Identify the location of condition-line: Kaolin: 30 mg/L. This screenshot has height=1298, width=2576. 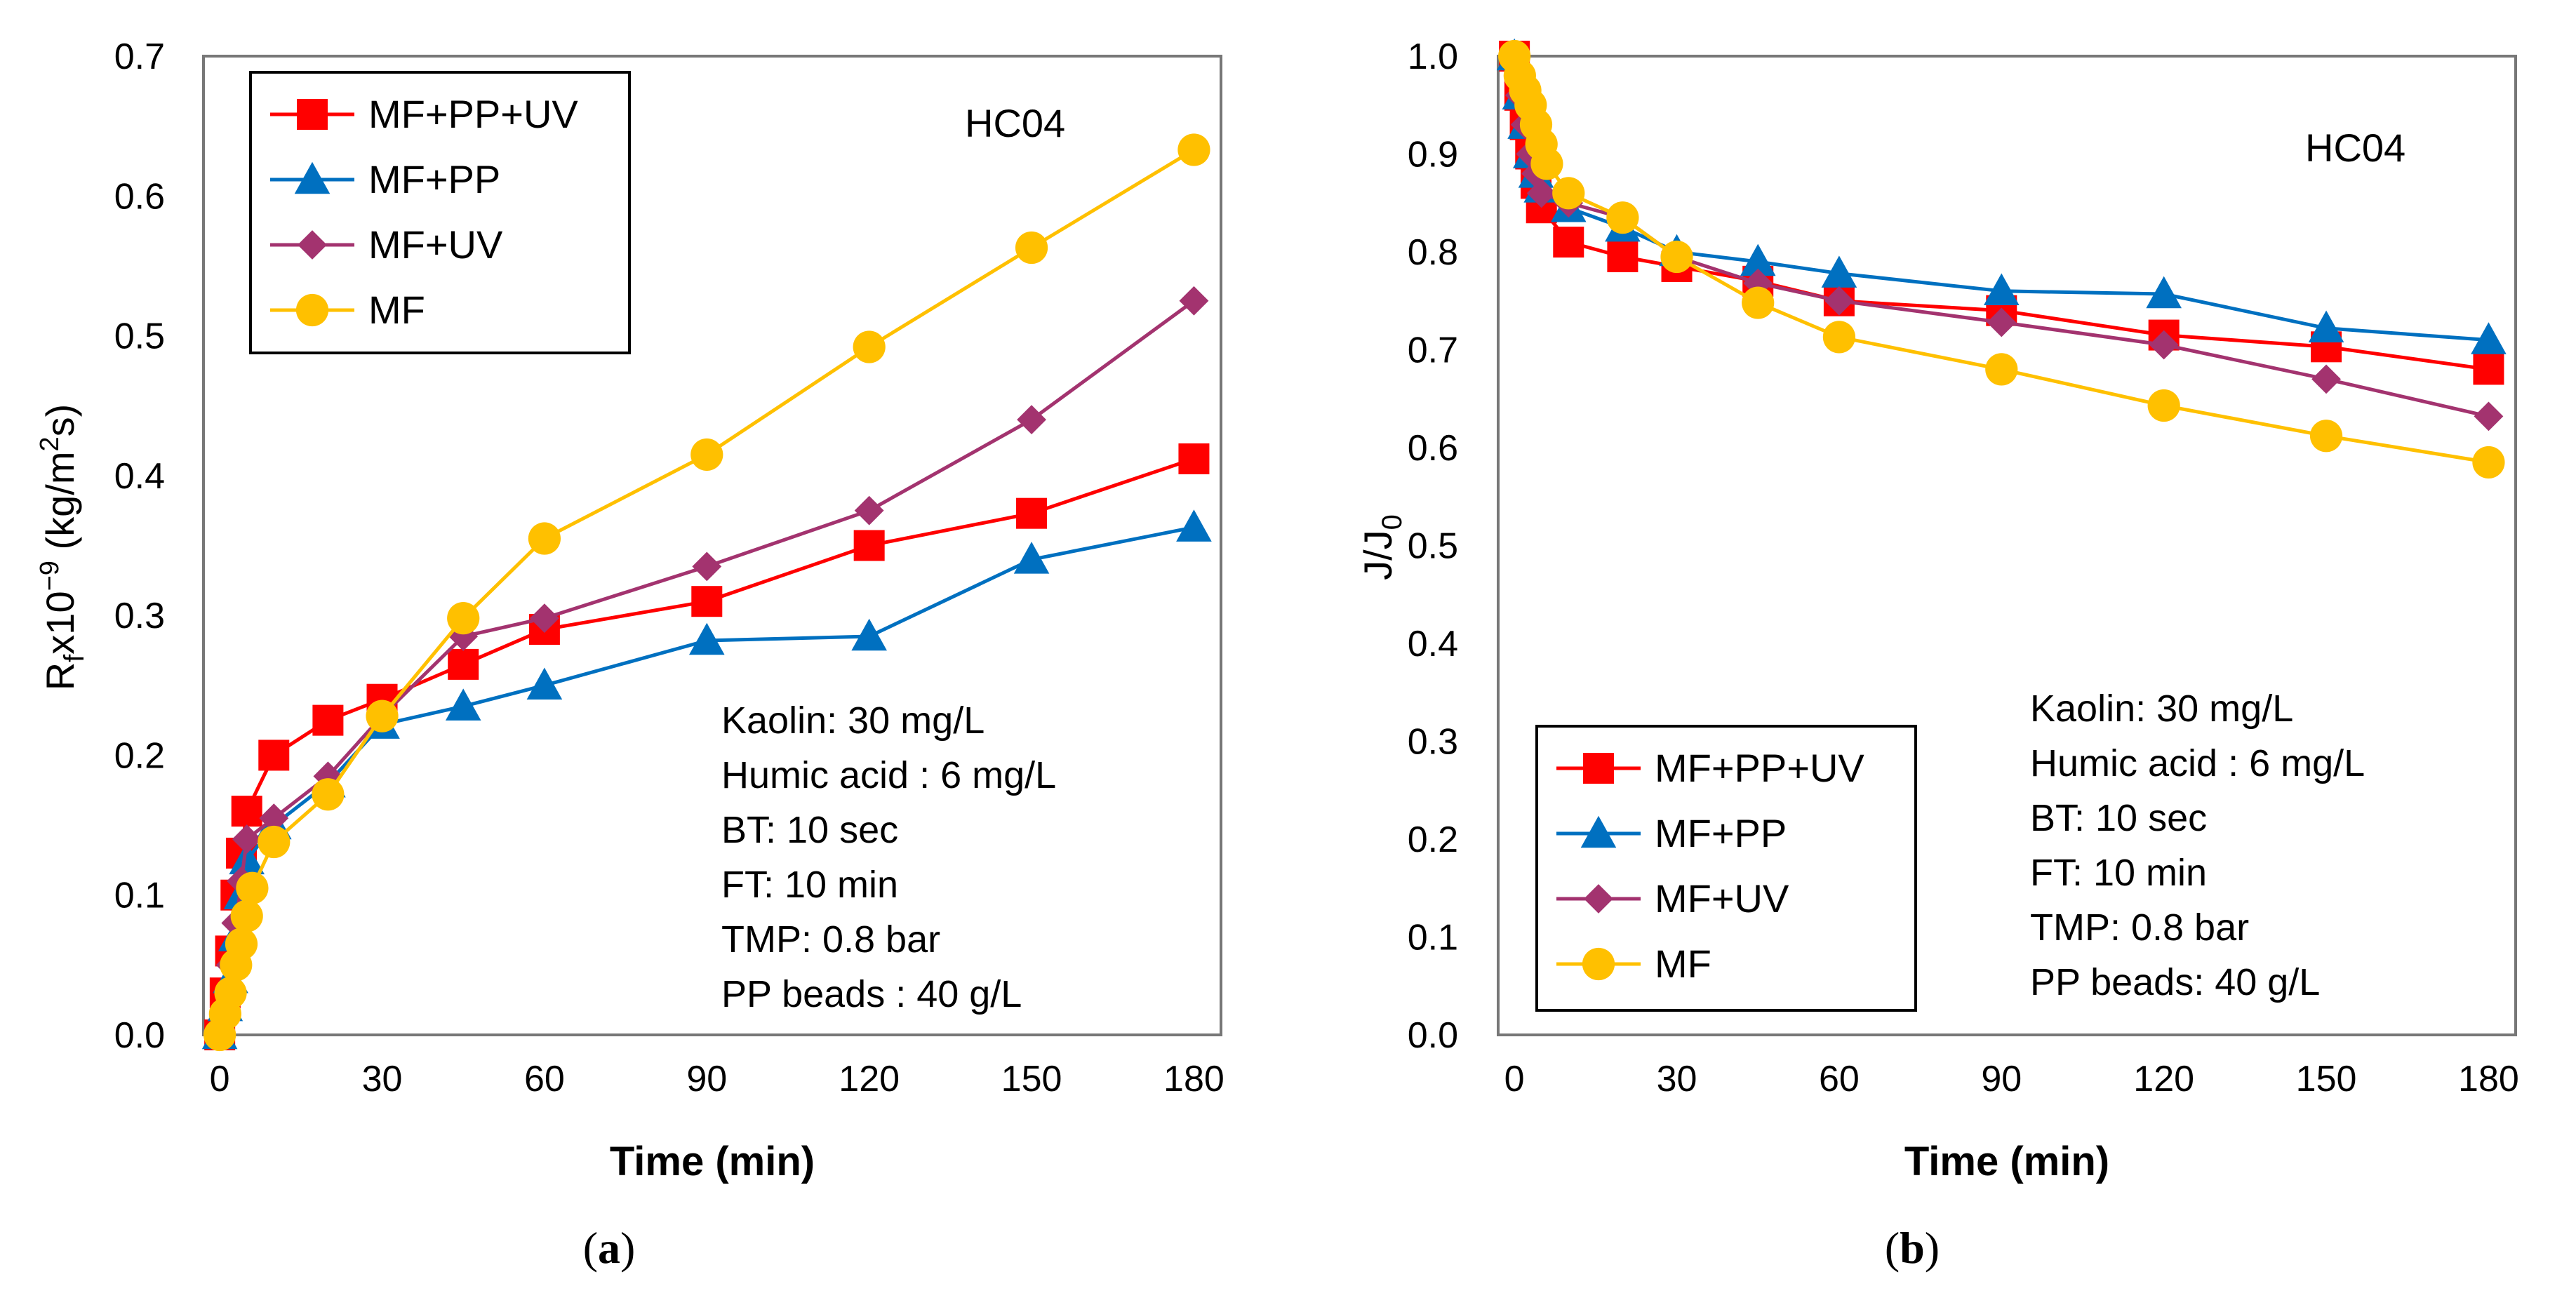
(2161, 709).